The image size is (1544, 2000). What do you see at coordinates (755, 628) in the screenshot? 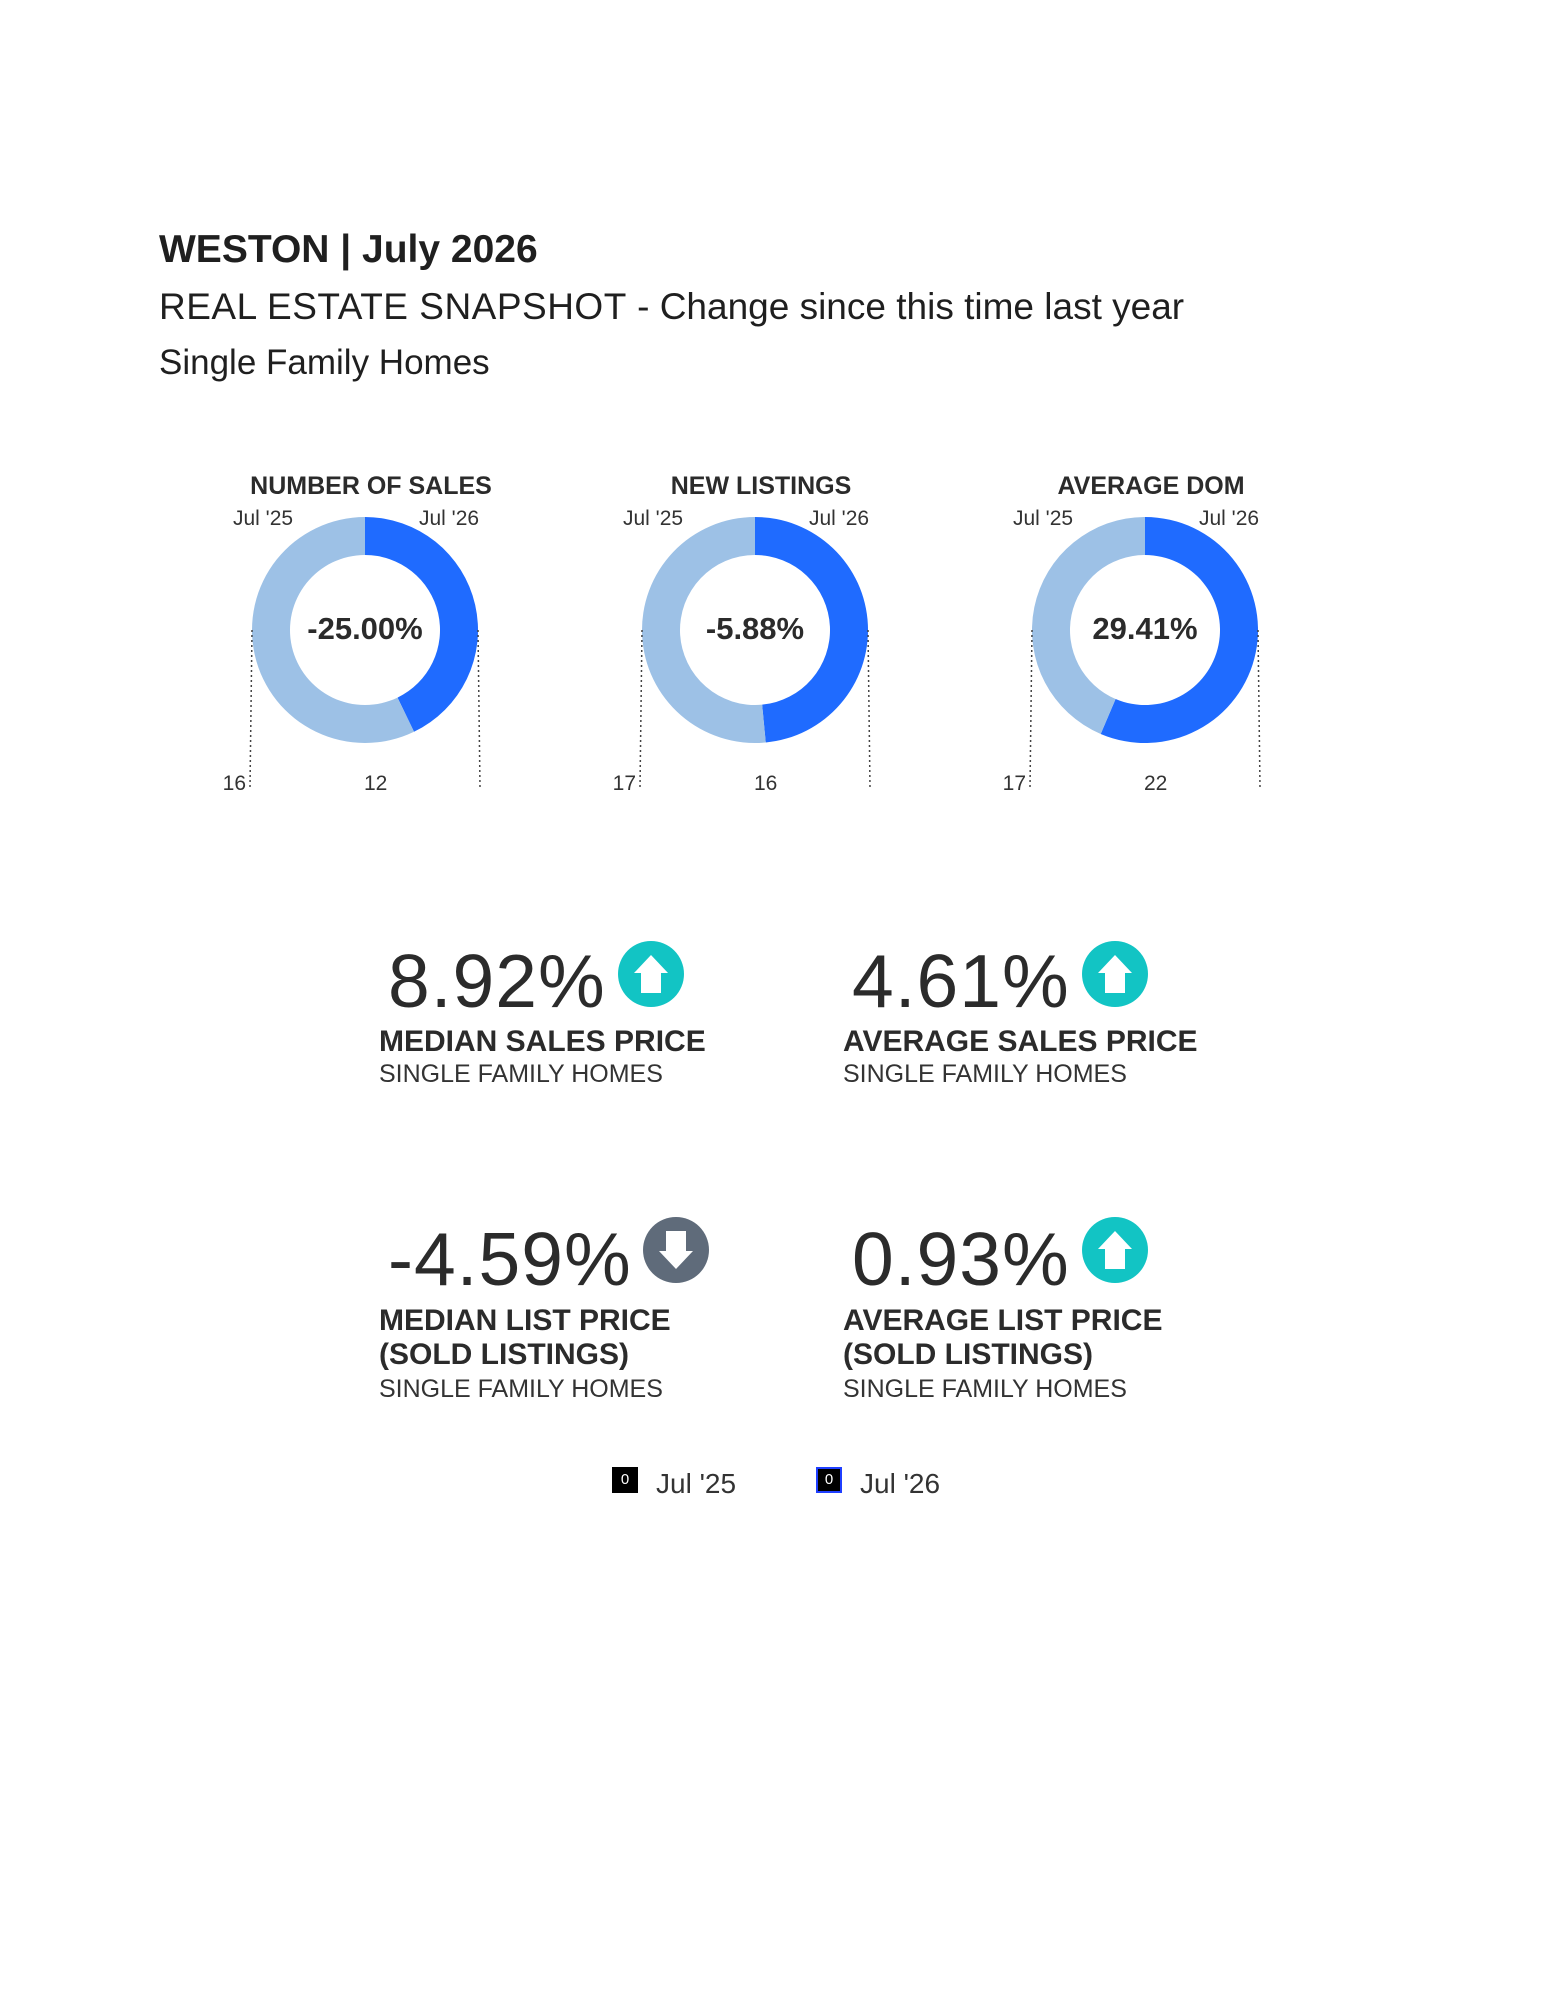
I see `center-percent-label: -5.88%` at bounding box center [755, 628].